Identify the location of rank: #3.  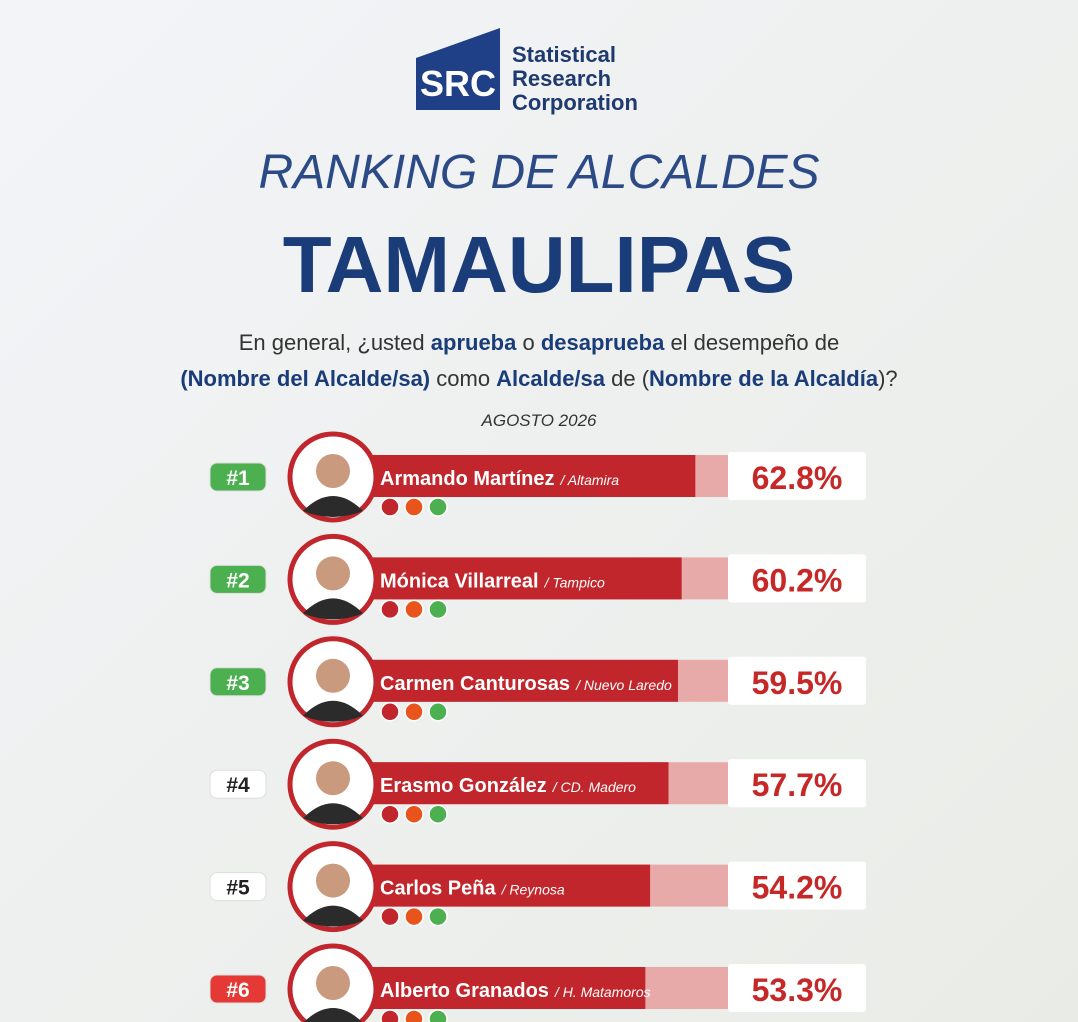
(237, 683).